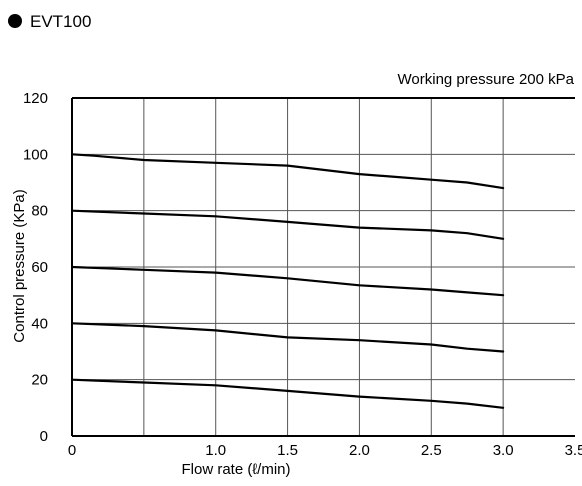  What do you see at coordinates (503, 450) in the screenshot?
I see `x-tick-label: 3.0` at bounding box center [503, 450].